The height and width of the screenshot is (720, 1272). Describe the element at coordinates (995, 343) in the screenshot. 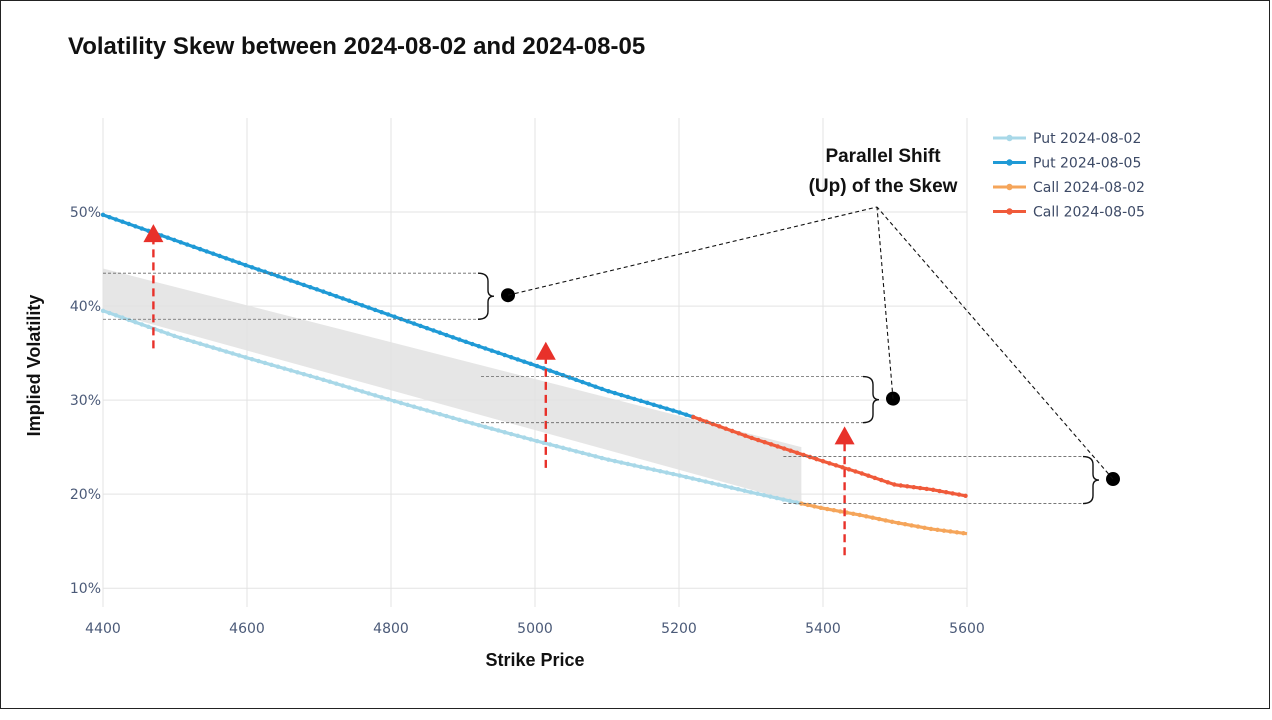

I see `annotation-connector` at that location.